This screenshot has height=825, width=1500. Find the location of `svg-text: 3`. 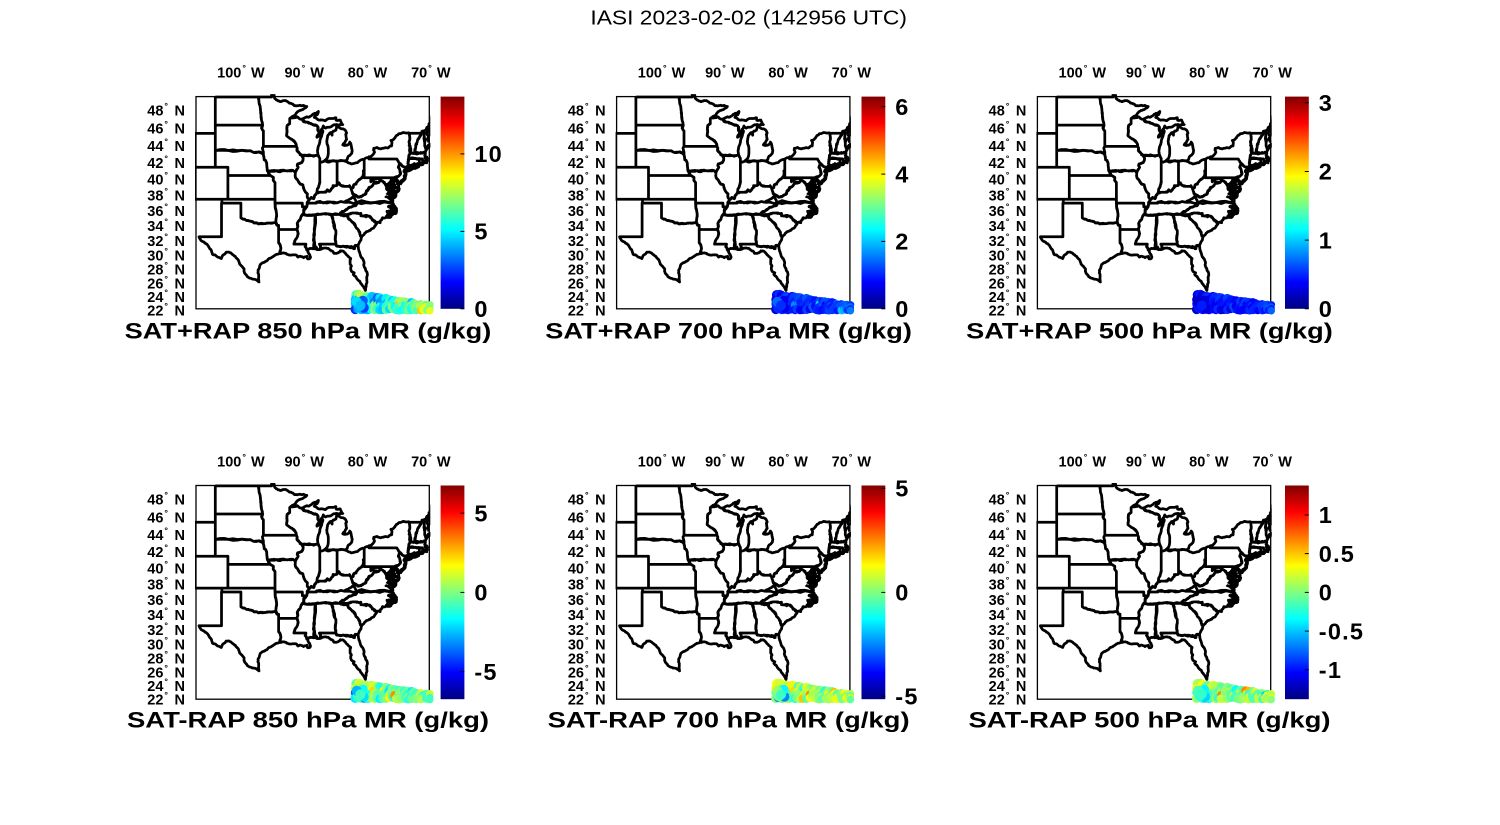

svg-text: 3 is located at coordinates (1326, 103).